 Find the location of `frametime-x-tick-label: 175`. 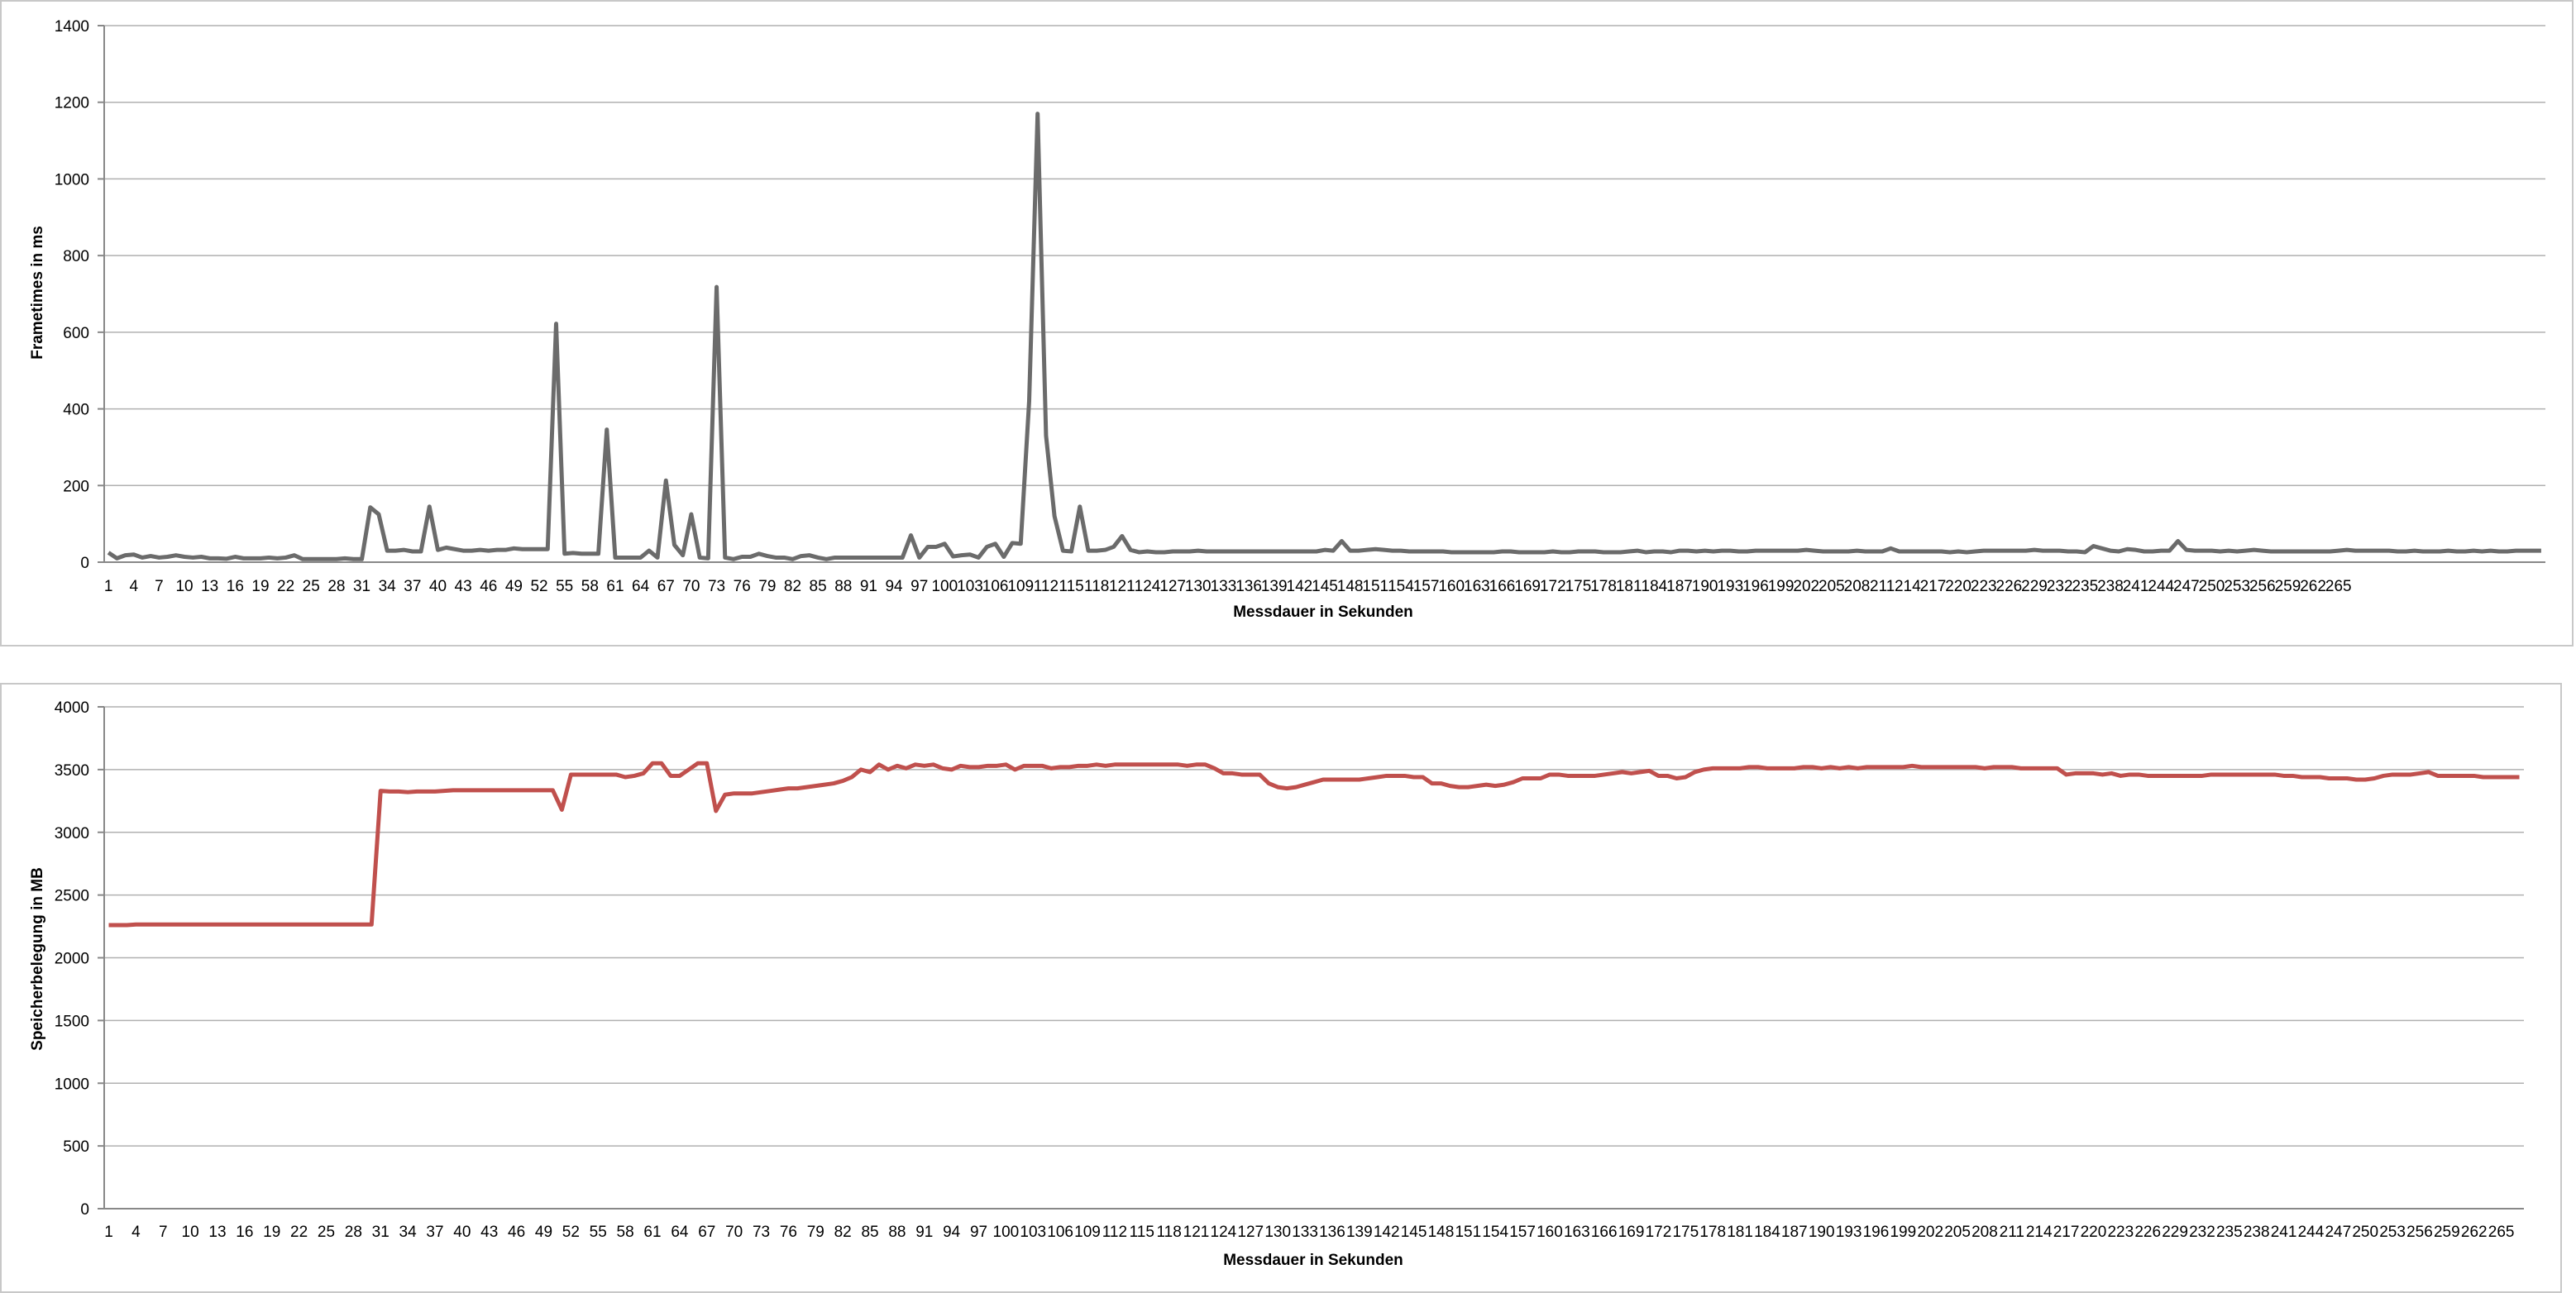

frametime-x-tick-label: 175 is located at coordinates (1578, 586).